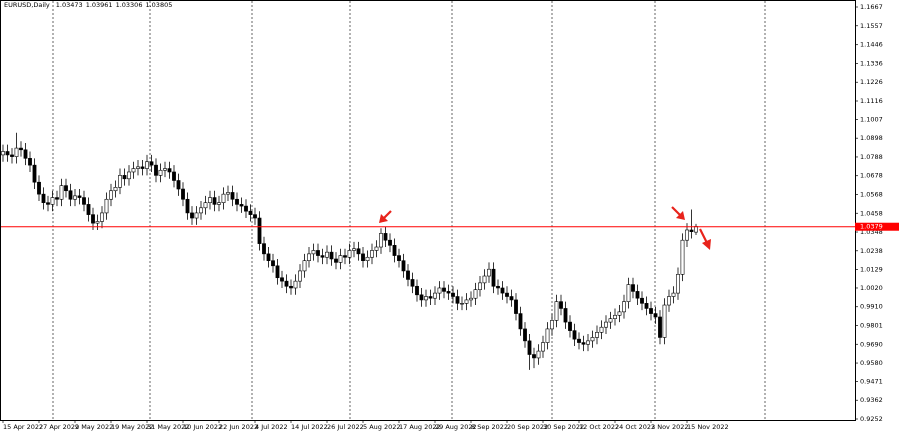 The height and width of the screenshot is (432, 900). What do you see at coordinates (670, 427) in the screenshot?
I see `x-tick-label: 3 Nov 2022` at bounding box center [670, 427].